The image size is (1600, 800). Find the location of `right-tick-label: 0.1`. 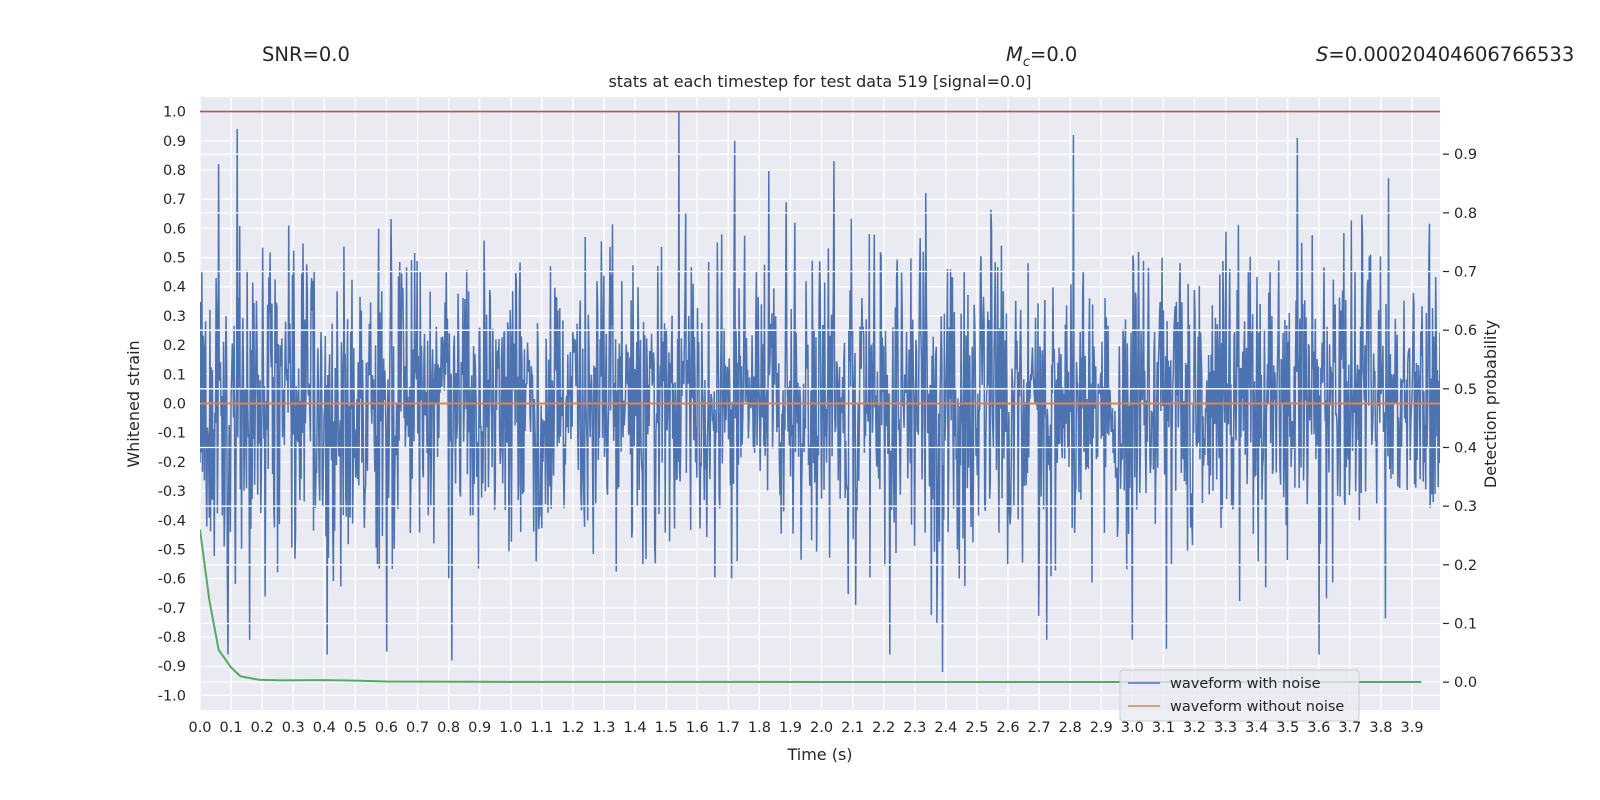

right-tick-label: 0.1 is located at coordinates (1465, 624).